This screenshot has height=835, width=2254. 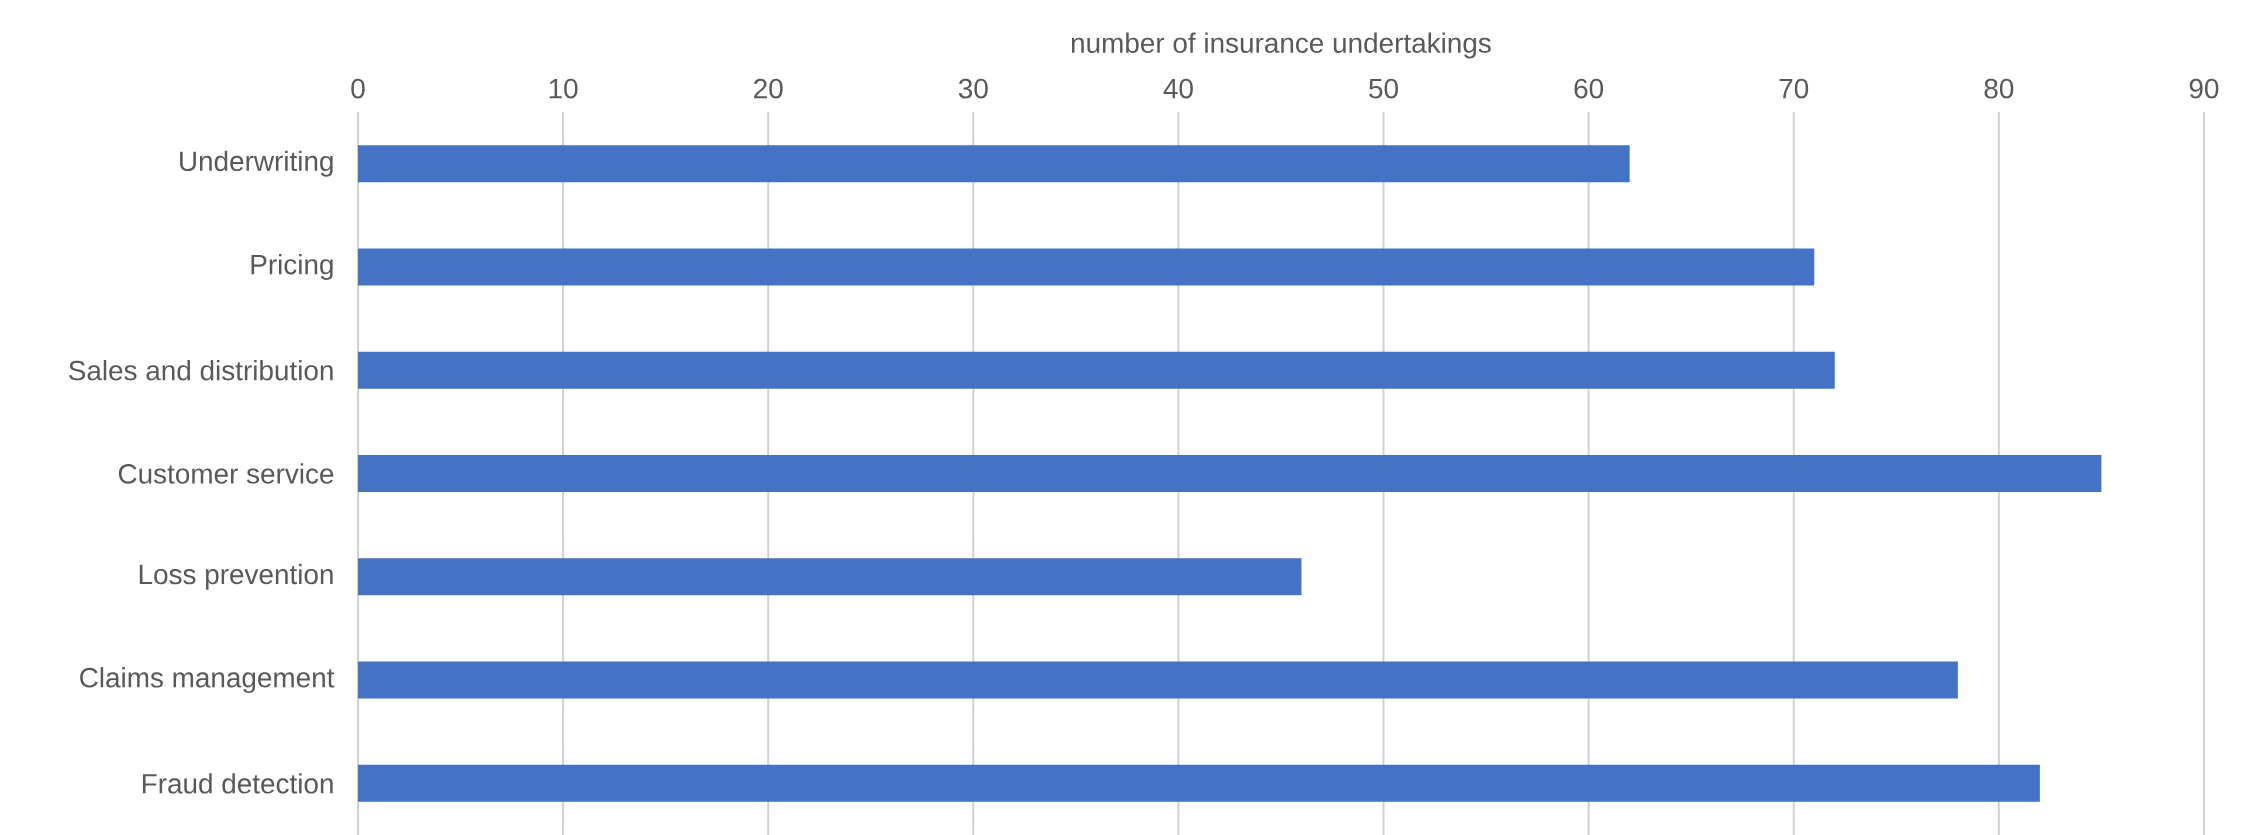 I want to click on x-axis-title: number of insurance undertakings, so click(x=1281, y=45).